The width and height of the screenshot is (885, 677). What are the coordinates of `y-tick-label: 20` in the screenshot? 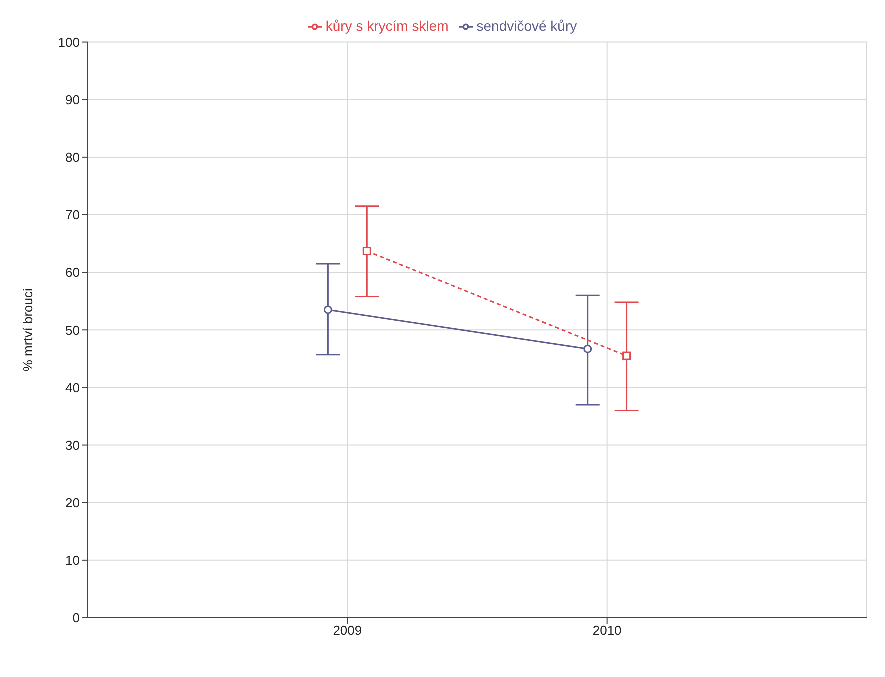 It's located at (73, 502).